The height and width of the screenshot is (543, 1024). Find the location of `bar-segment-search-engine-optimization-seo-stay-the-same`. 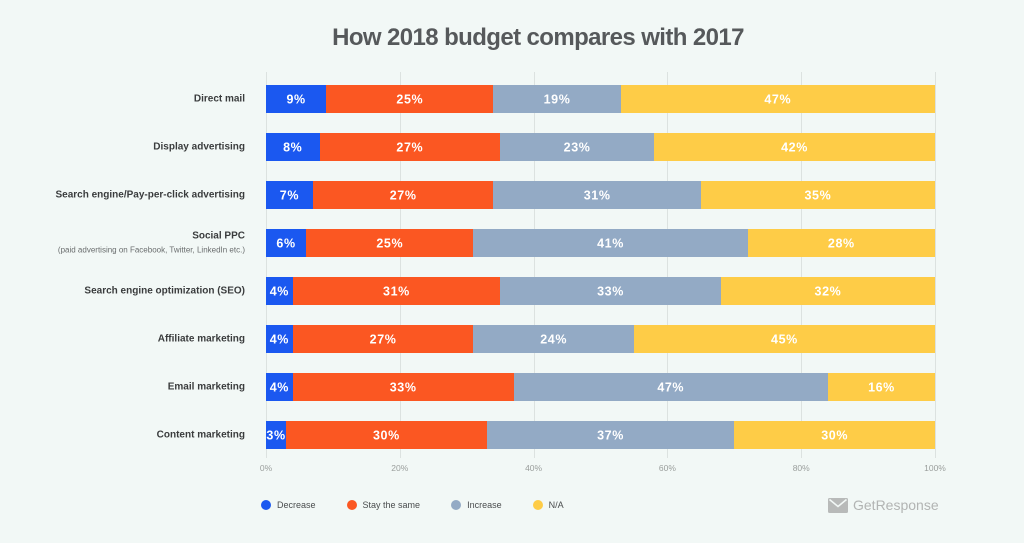

bar-segment-search-engine-optimization-seo-stay-the-same is located at coordinates (396, 291).